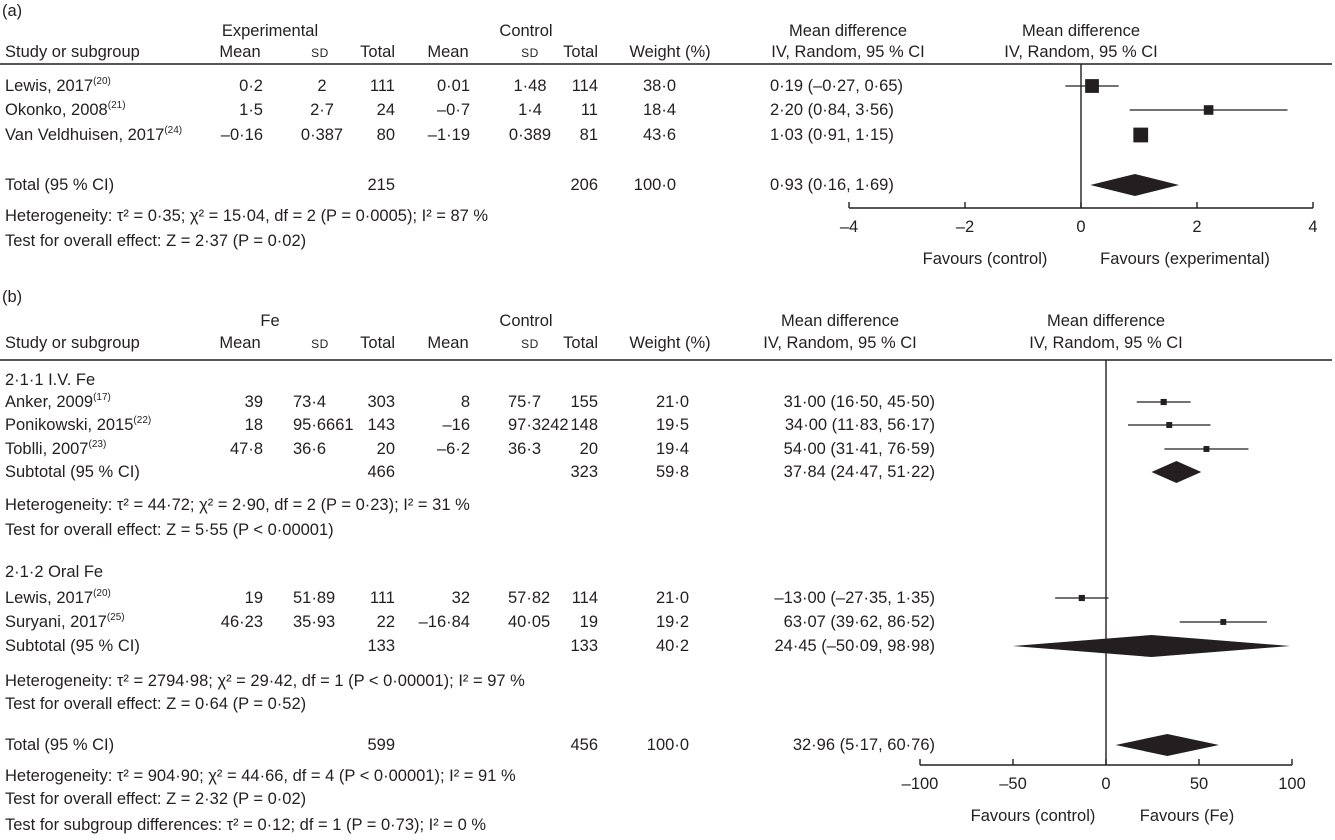  Describe the element at coordinates (60, 185) in the screenshot. I see `total-label: Total (95 % CI)` at that location.